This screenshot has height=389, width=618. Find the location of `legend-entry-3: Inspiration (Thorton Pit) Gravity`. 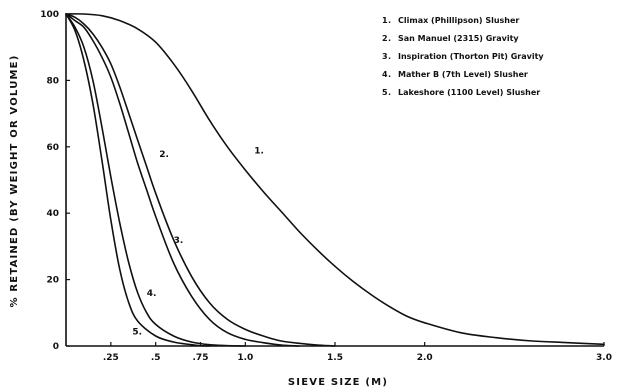

legend-entry-3: Inspiration (Thorton Pit) Gravity is located at coordinates (471, 56).